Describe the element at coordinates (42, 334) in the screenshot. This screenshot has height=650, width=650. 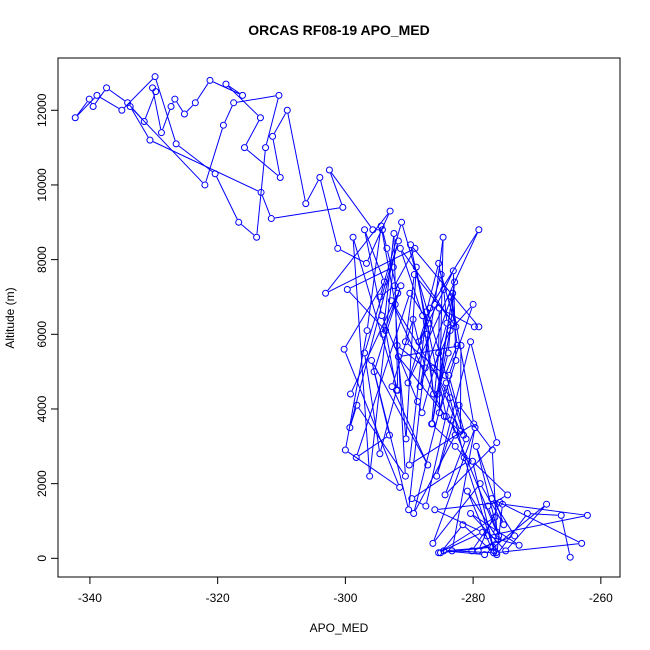
I see `y-tick-label: 6000` at that location.